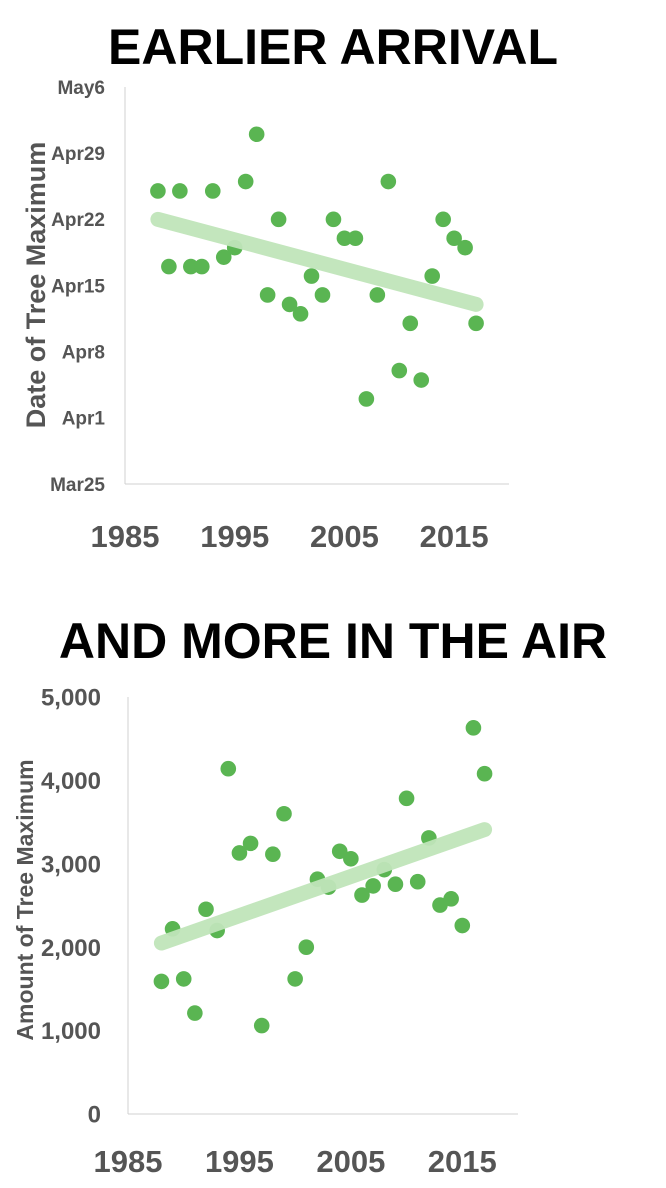 The height and width of the screenshot is (1188, 666). What do you see at coordinates (36, 285) in the screenshot?
I see `chart-1-ylabel: Date of Tree Maximum` at bounding box center [36, 285].